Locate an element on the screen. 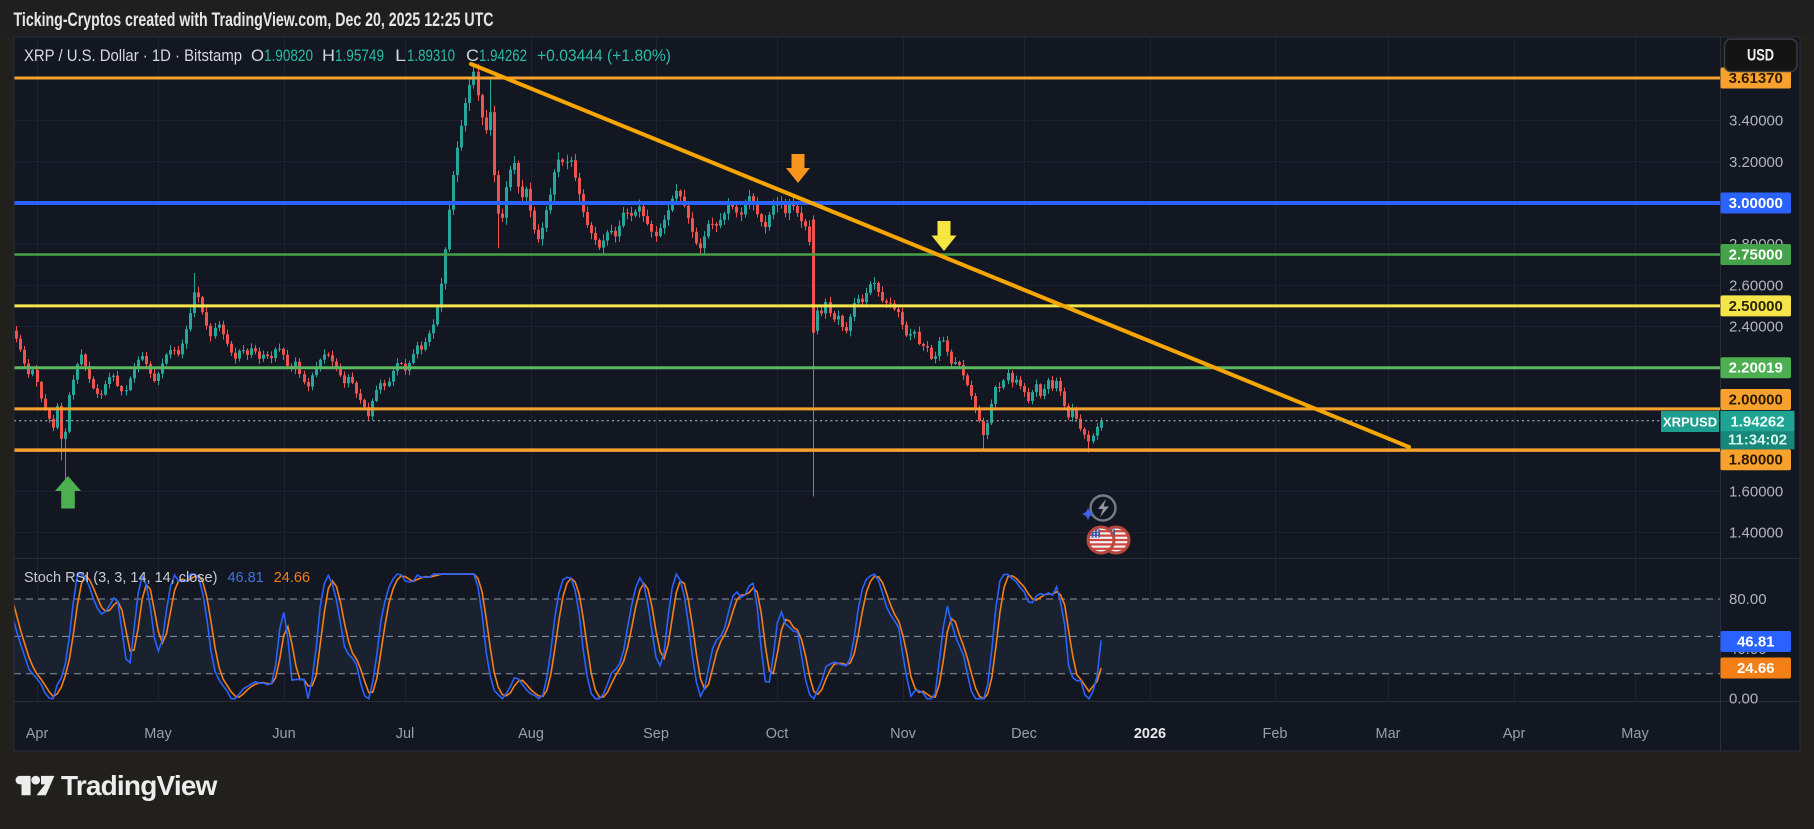 This screenshot has width=1814, height=829. svg-text: Oct is located at coordinates (777, 734).